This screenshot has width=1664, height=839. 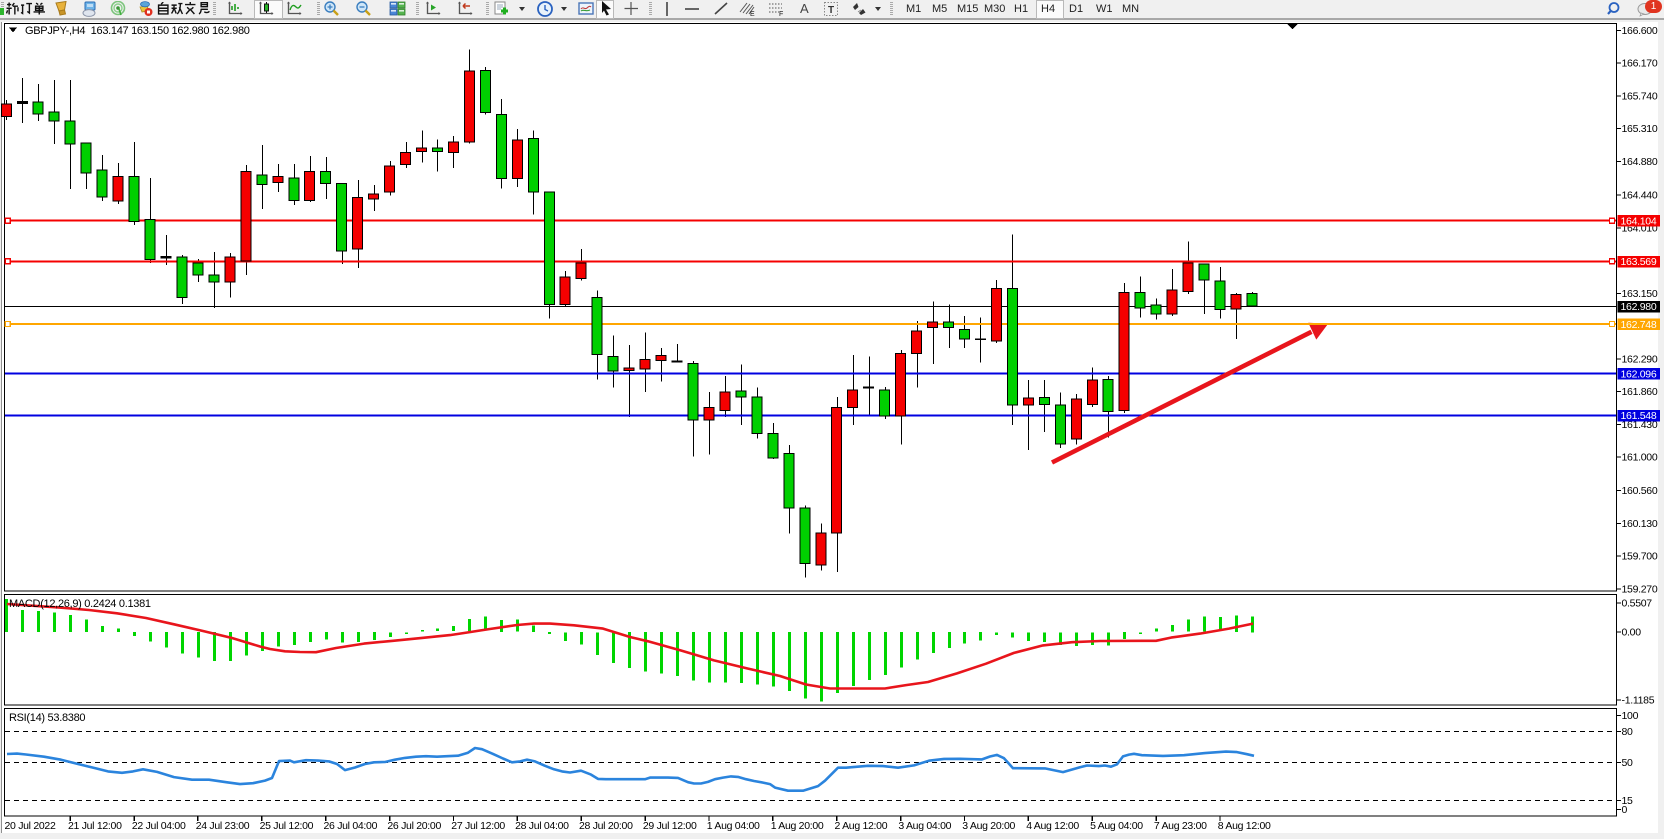 What do you see at coordinates (414, 826) in the screenshot?
I see `svg-text: 26 Jul 20:00` at bounding box center [414, 826].